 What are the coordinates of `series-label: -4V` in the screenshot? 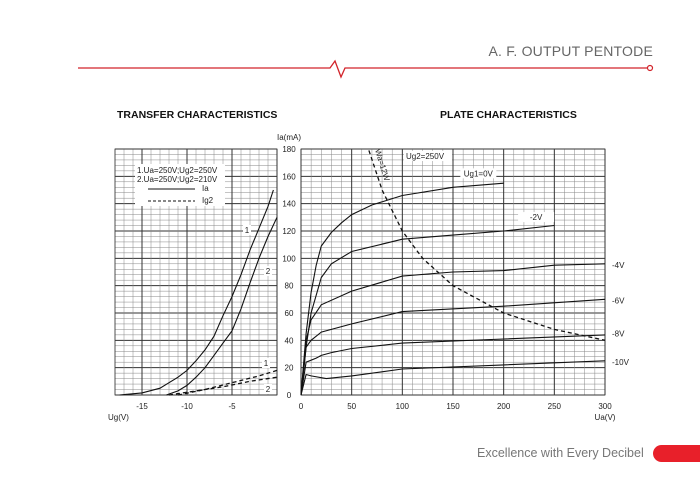 It's located at (618, 265).